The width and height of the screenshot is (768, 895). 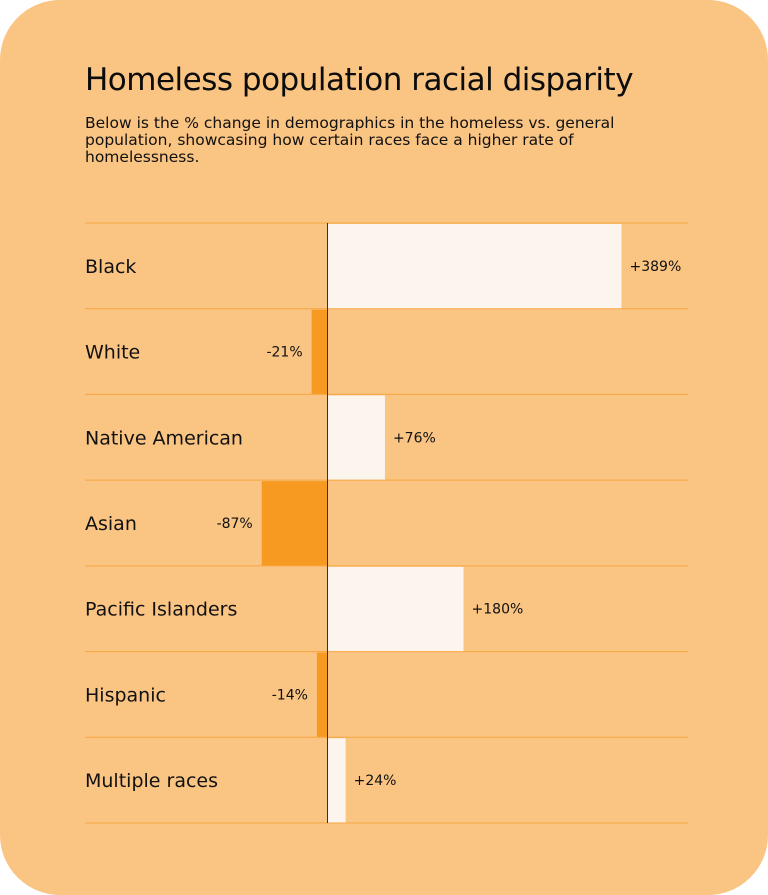 What do you see at coordinates (414, 438) in the screenshot?
I see `value-label: +76%` at bounding box center [414, 438].